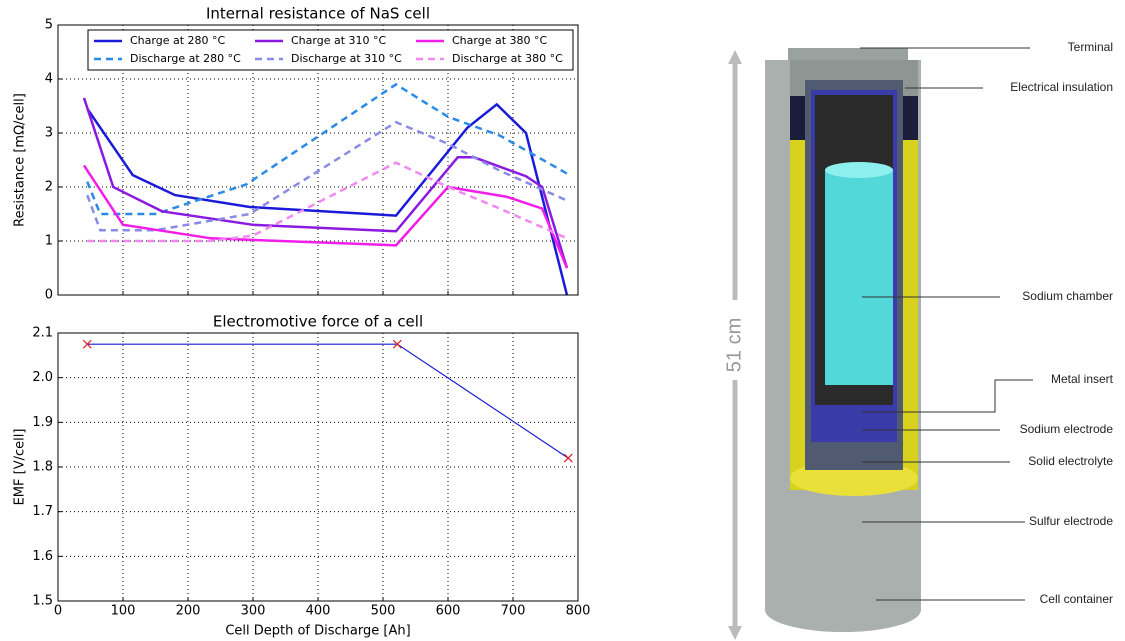 Image resolution: width=1125 pixels, height=641 pixels. Describe the element at coordinates (330, 50) in the screenshot. I see `legend` at that location.